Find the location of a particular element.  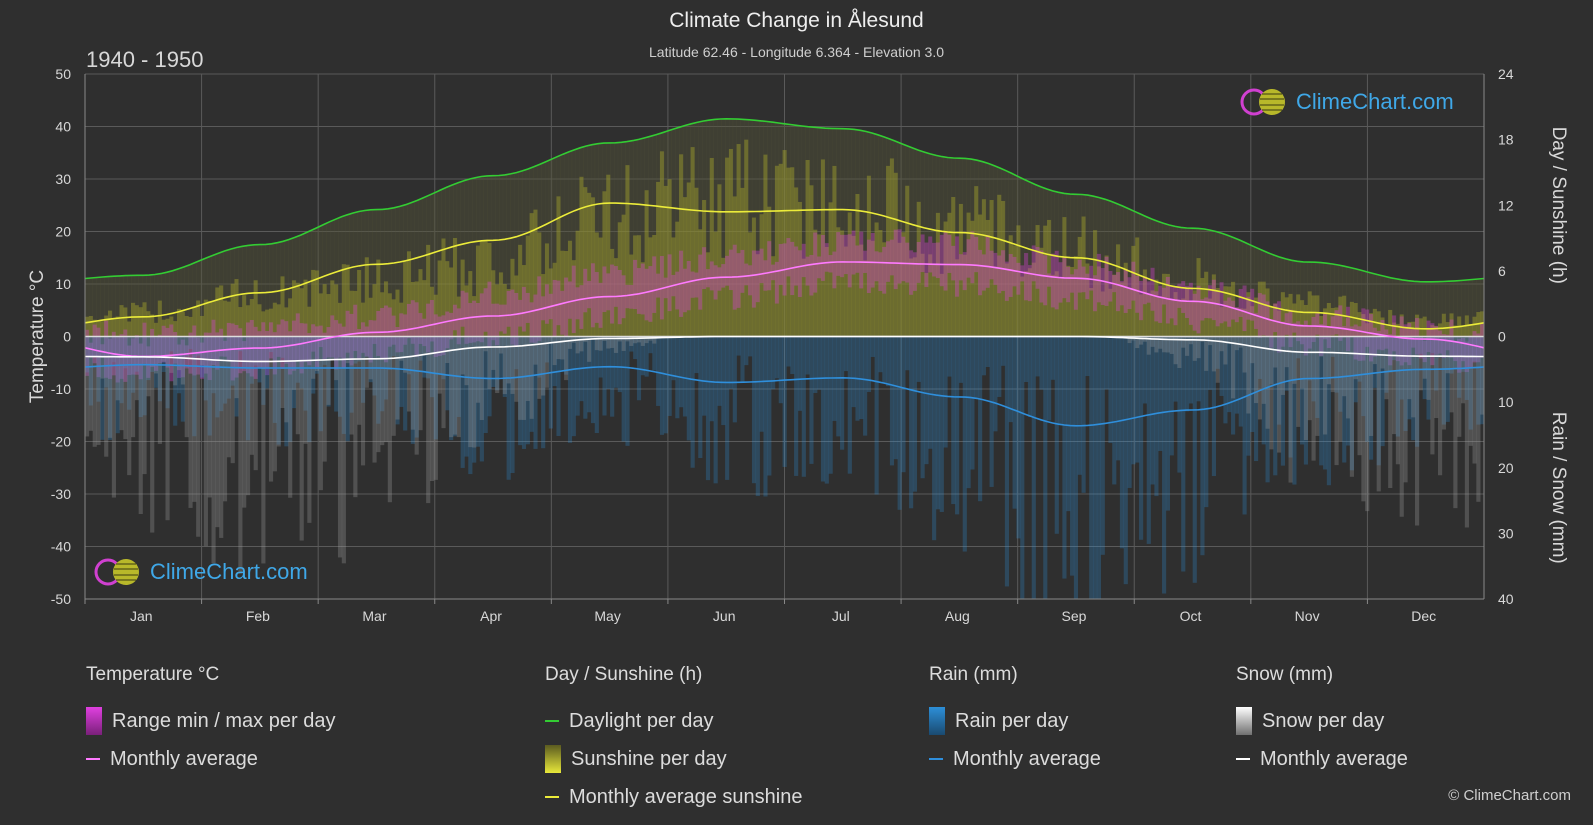

copyright: © ClimeChart.com is located at coordinates (1509, 795).